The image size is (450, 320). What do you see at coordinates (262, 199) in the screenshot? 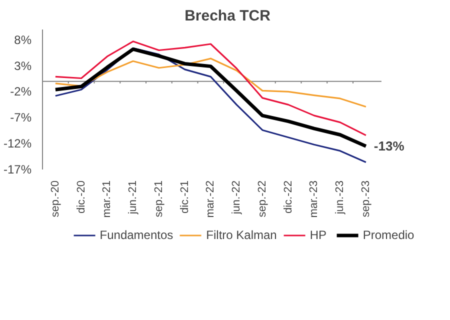
I see `x-tick-label: sep.-22` at bounding box center [262, 199].